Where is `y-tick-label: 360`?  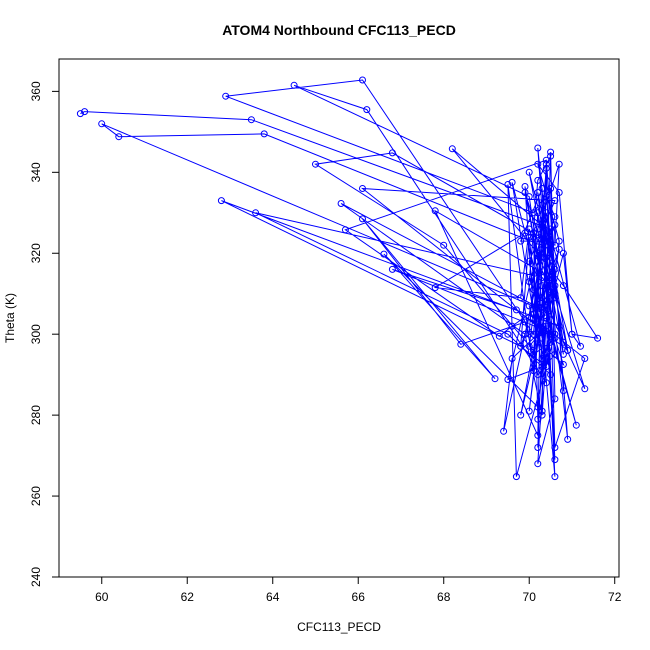 y-tick-label: 360 is located at coordinates (36, 91).